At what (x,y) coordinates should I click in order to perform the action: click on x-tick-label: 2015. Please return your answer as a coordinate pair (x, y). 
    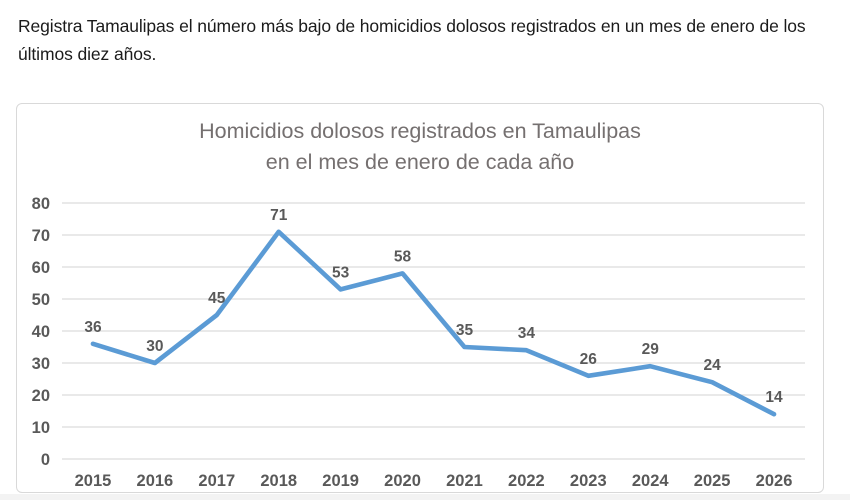
    Looking at the image, I should click on (93, 481).